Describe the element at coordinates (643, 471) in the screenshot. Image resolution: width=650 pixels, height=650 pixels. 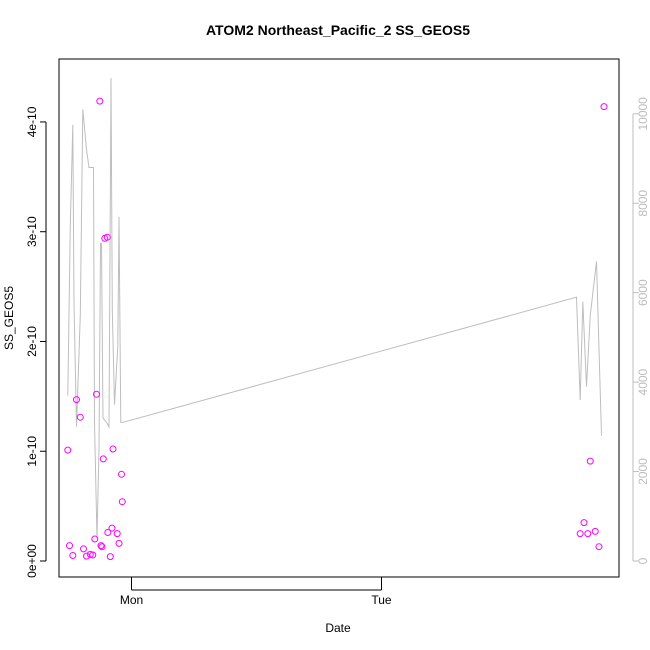
I see `y2-tick-label: 2000` at that location.